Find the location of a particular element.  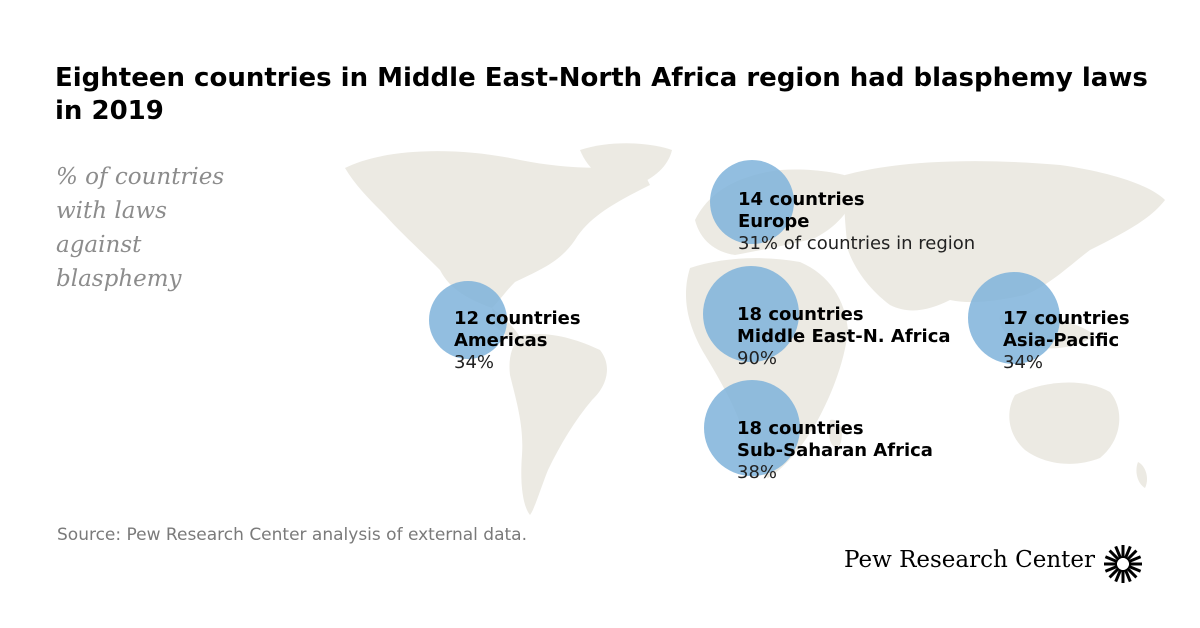

europe-percent: 31% of countries in region is located at coordinates (857, 243).